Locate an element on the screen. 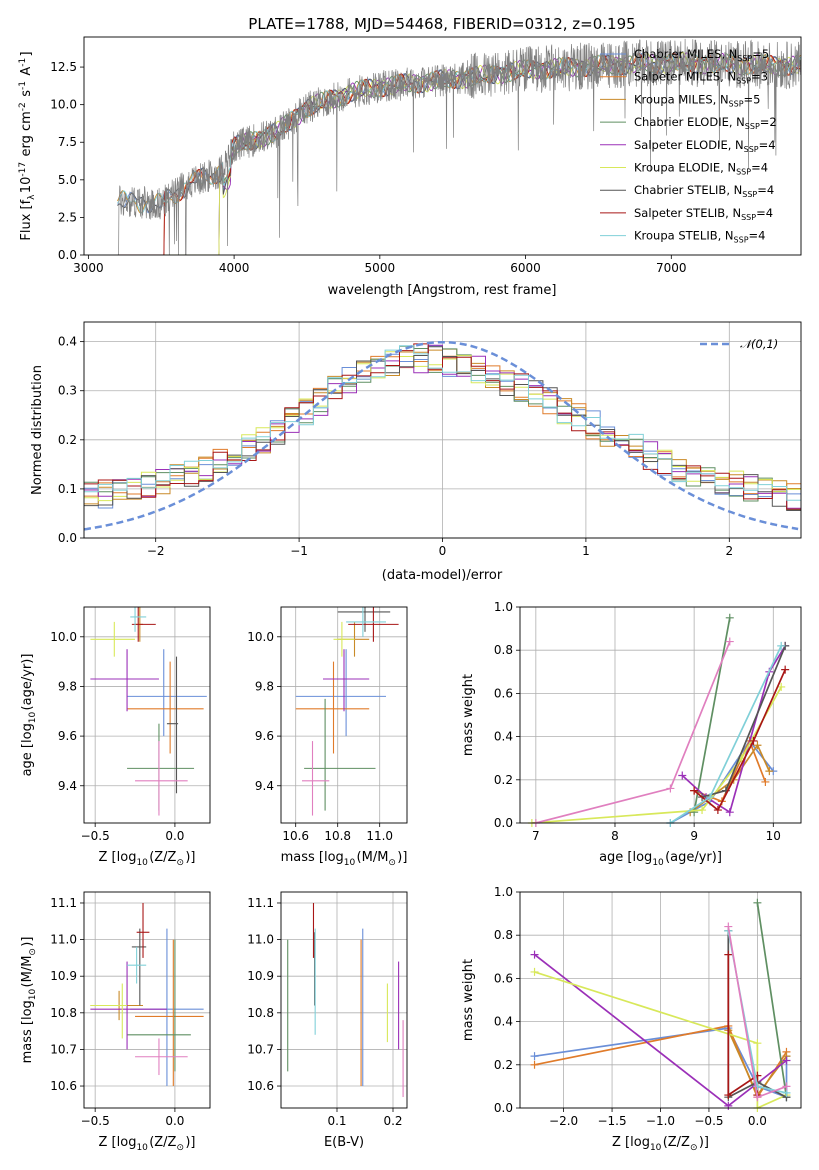 Image resolution: width=819 pixels, height=1170 pixels. y-tick-label: 10.9 is located at coordinates (260, 976).